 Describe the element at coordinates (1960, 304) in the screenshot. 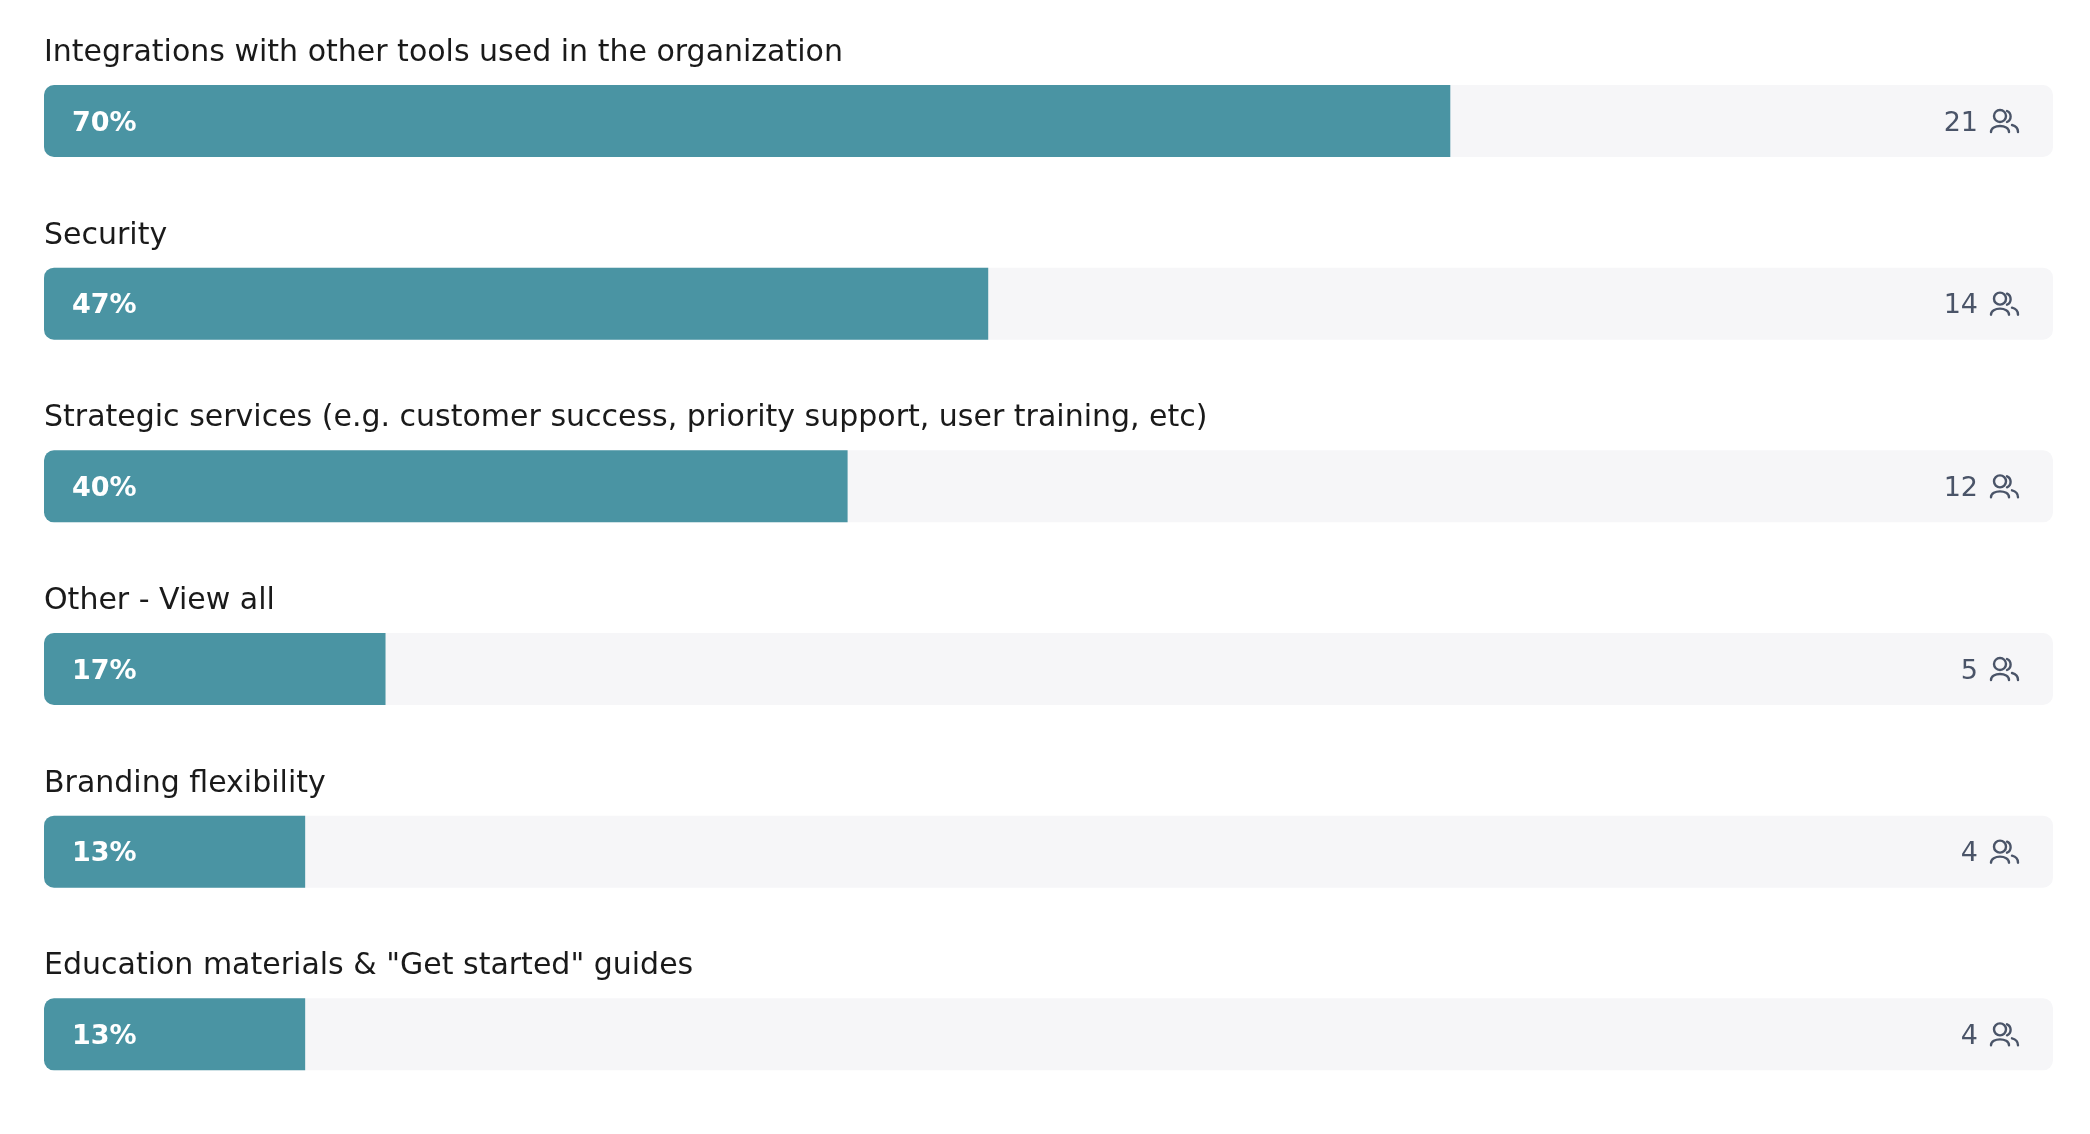

I see `annotation: 14` at that location.